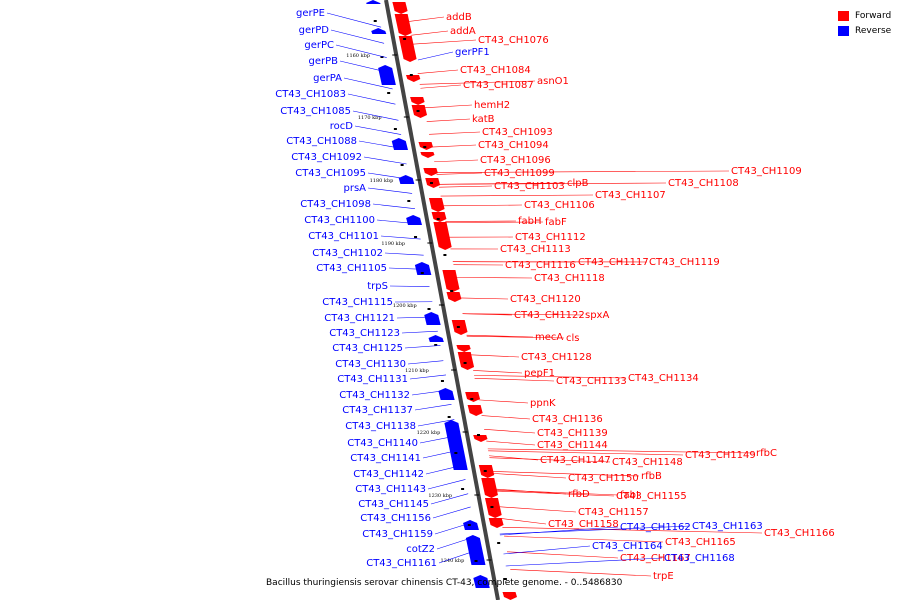  Describe the element at coordinates (310, 13) in the screenshot. I see `reverse-gene-label: gerPE` at that location.